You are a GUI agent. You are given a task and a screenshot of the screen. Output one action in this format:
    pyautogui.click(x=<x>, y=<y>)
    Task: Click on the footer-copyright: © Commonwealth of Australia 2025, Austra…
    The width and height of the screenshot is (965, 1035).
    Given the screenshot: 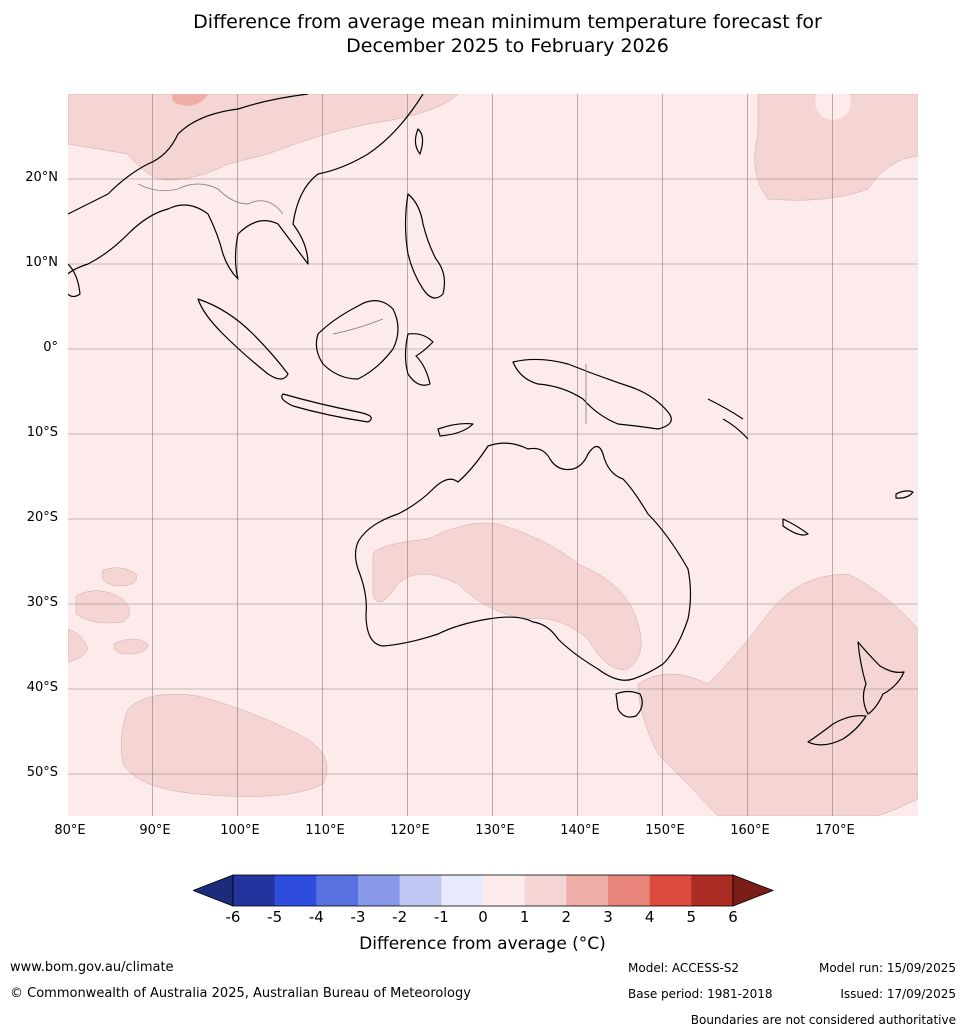 What is the action you would take?
    pyautogui.click(x=240, y=993)
    